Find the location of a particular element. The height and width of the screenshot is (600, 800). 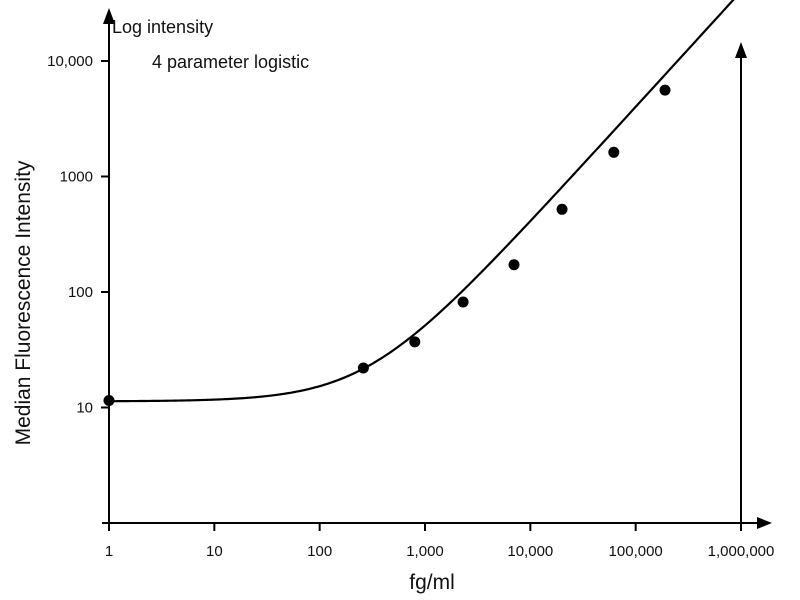

y-axis-title: Median Fluorescence Intensity is located at coordinates (23, 302).